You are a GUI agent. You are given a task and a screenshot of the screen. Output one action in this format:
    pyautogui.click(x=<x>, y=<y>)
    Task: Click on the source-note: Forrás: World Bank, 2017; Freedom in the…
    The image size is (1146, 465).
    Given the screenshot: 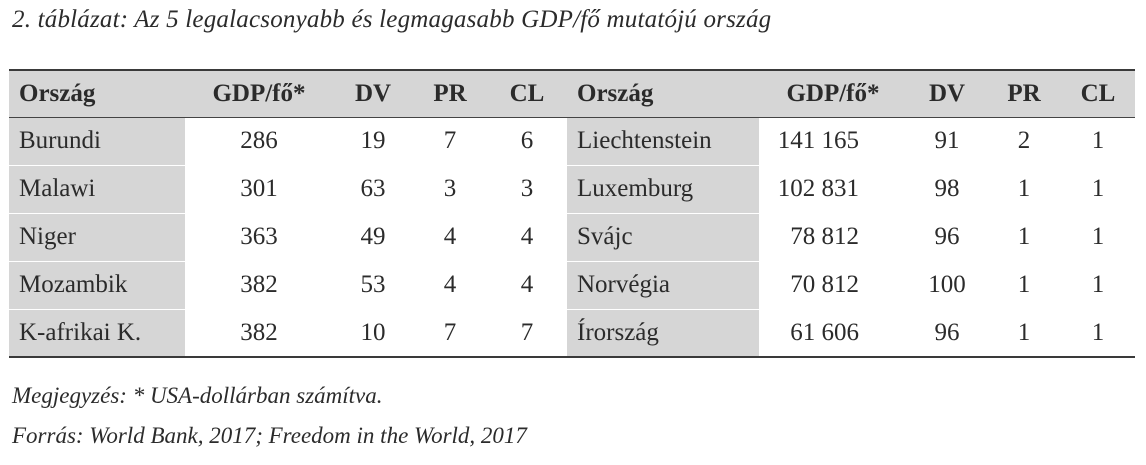 What is the action you would take?
    pyautogui.click(x=269, y=435)
    